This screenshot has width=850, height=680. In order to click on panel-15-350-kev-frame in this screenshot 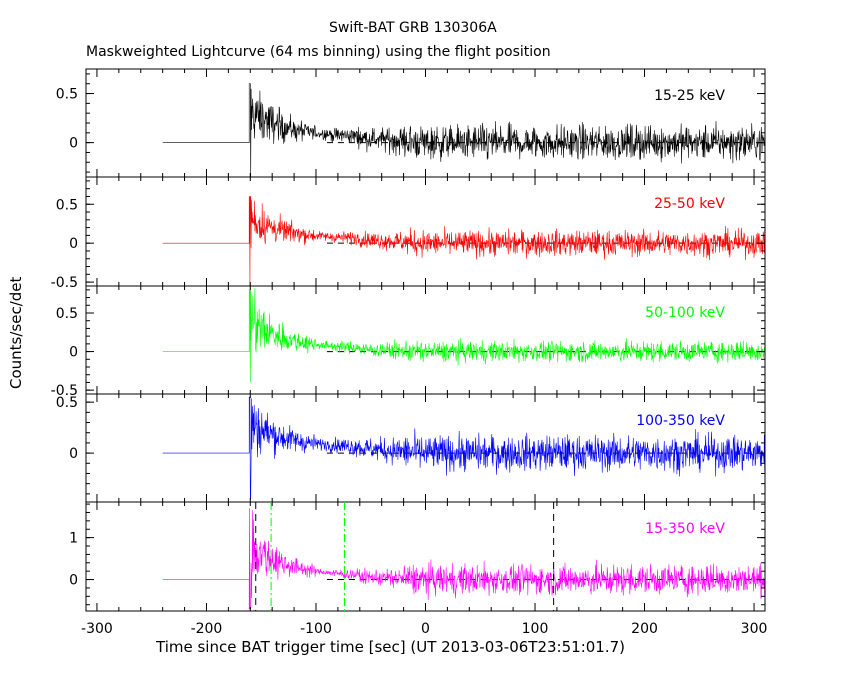, I will do `click(425, 556)`.